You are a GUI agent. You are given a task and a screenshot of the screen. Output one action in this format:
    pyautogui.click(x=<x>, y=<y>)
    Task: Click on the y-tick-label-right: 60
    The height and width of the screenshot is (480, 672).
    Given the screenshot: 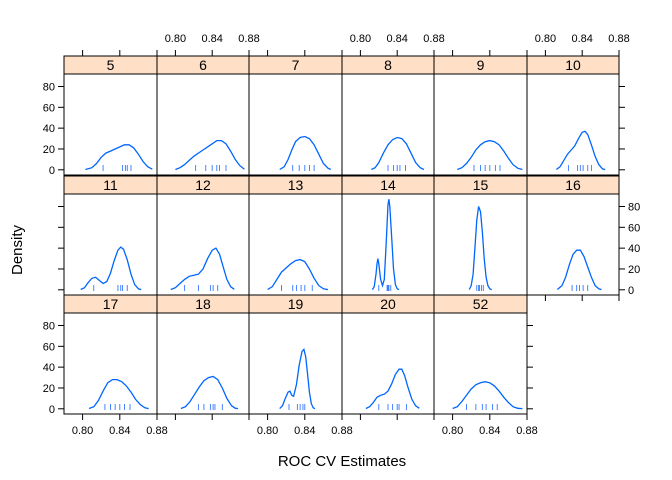 What is the action you would take?
    pyautogui.click(x=634, y=228)
    